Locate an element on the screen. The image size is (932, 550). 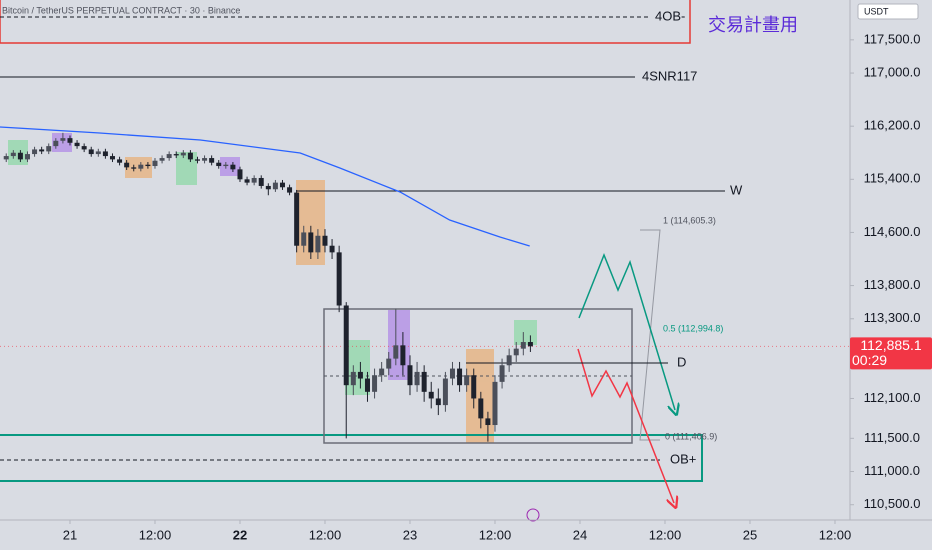
y-tick-label: 111,500.0 is located at coordinates (892, 437).